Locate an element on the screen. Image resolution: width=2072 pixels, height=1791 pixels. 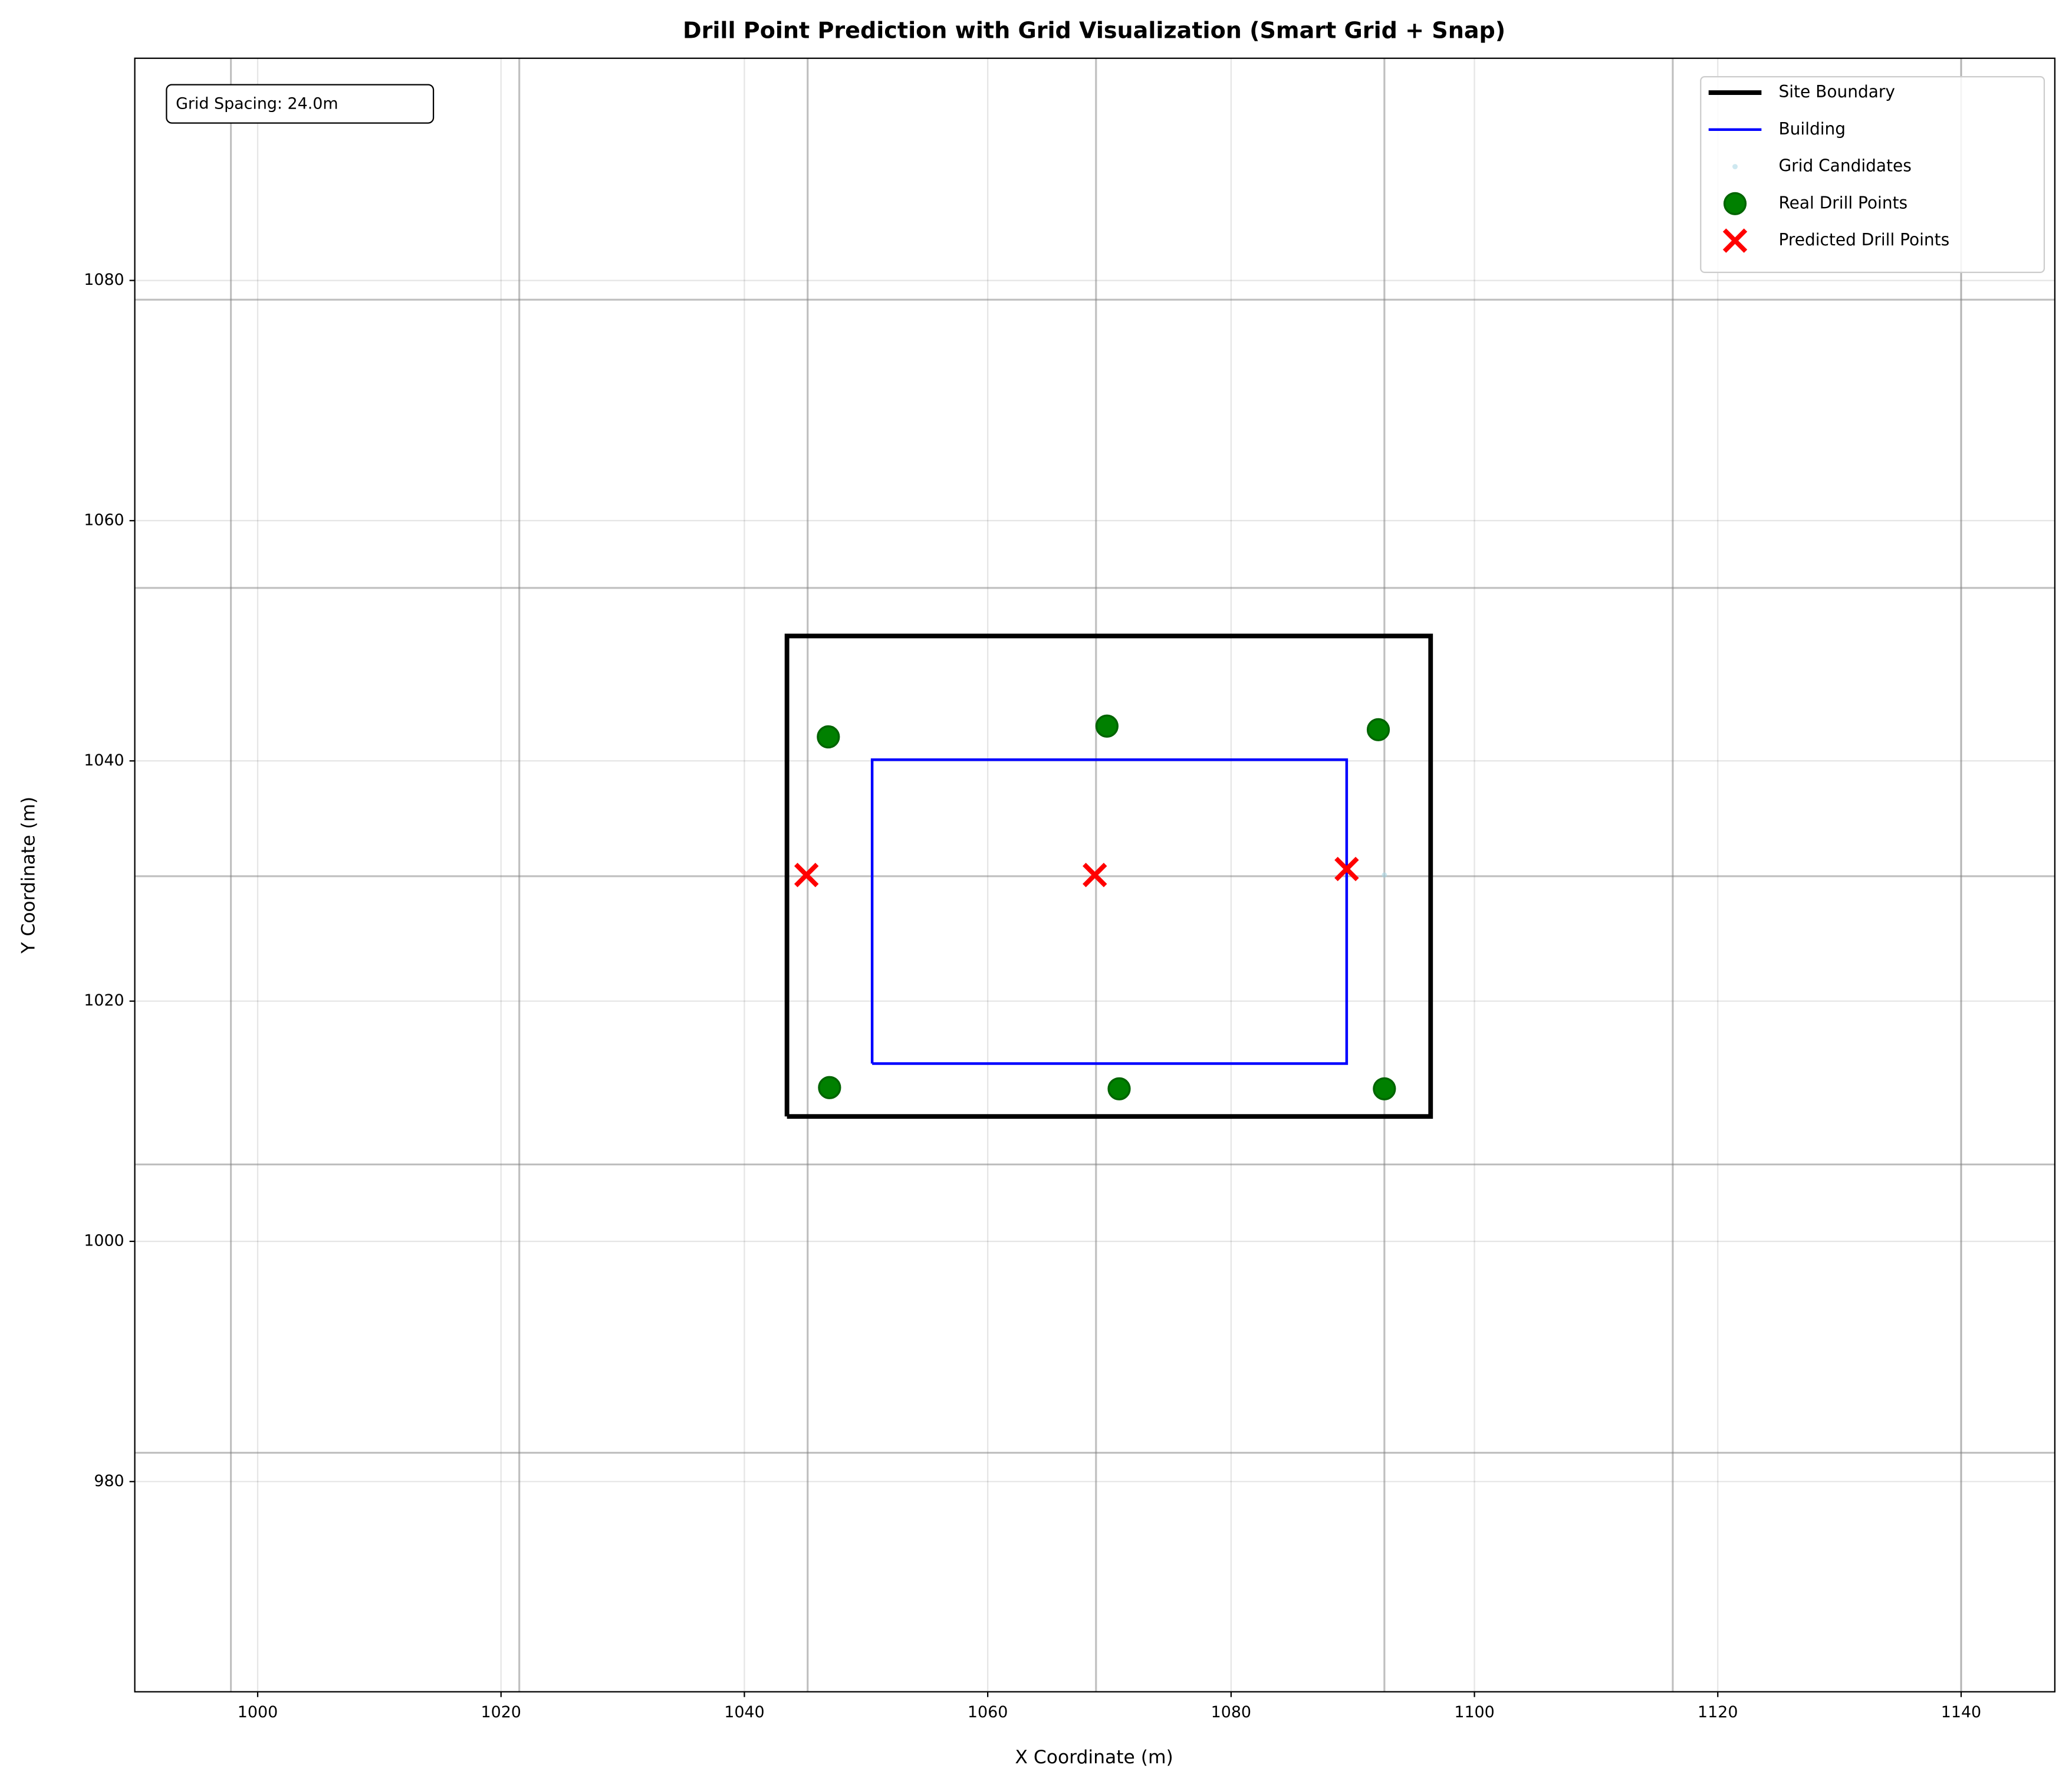
x-tick-label: 1120 is located at coordinates (1718, 1712).